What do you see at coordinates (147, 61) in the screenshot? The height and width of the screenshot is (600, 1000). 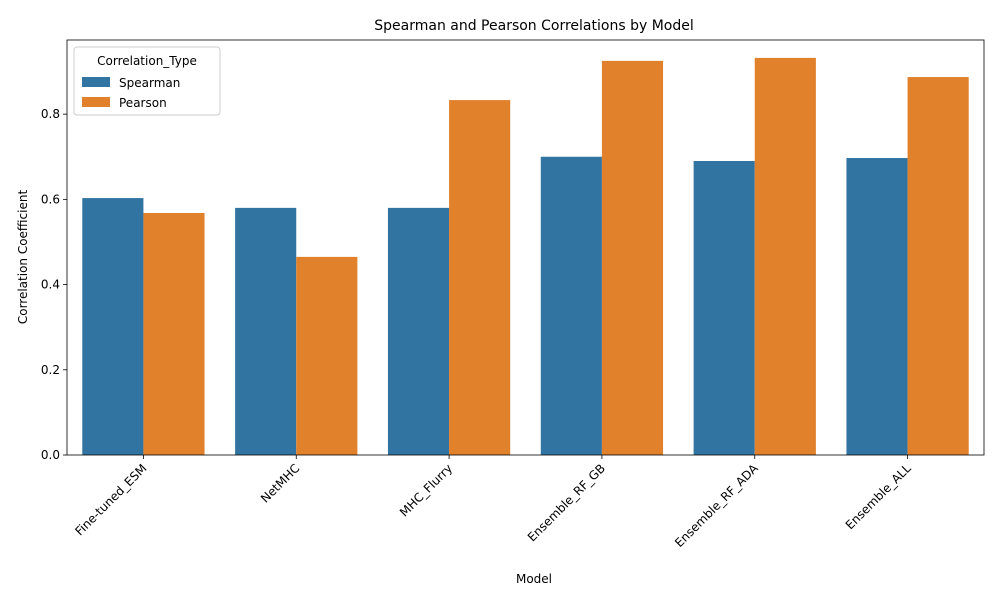 I see `legend-title: Correlation_Type` at bounding box center [147, 61].